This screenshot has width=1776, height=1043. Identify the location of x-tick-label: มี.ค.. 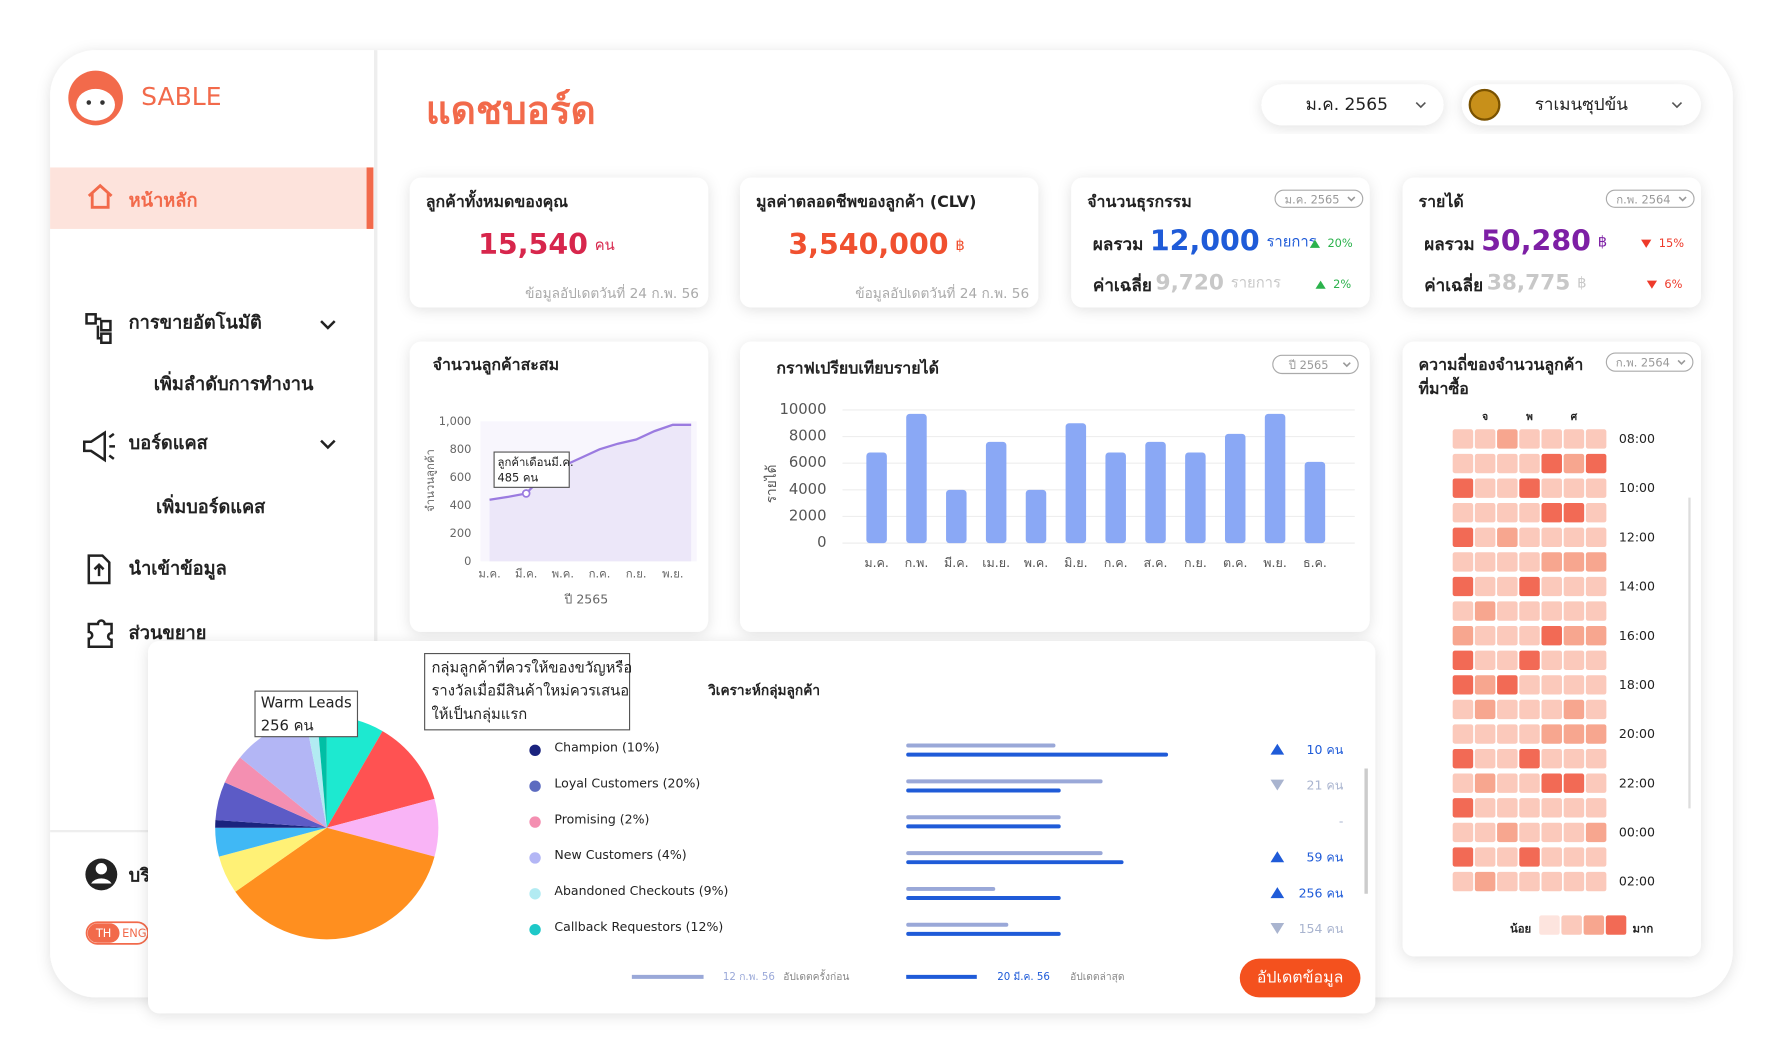
(956, 562).